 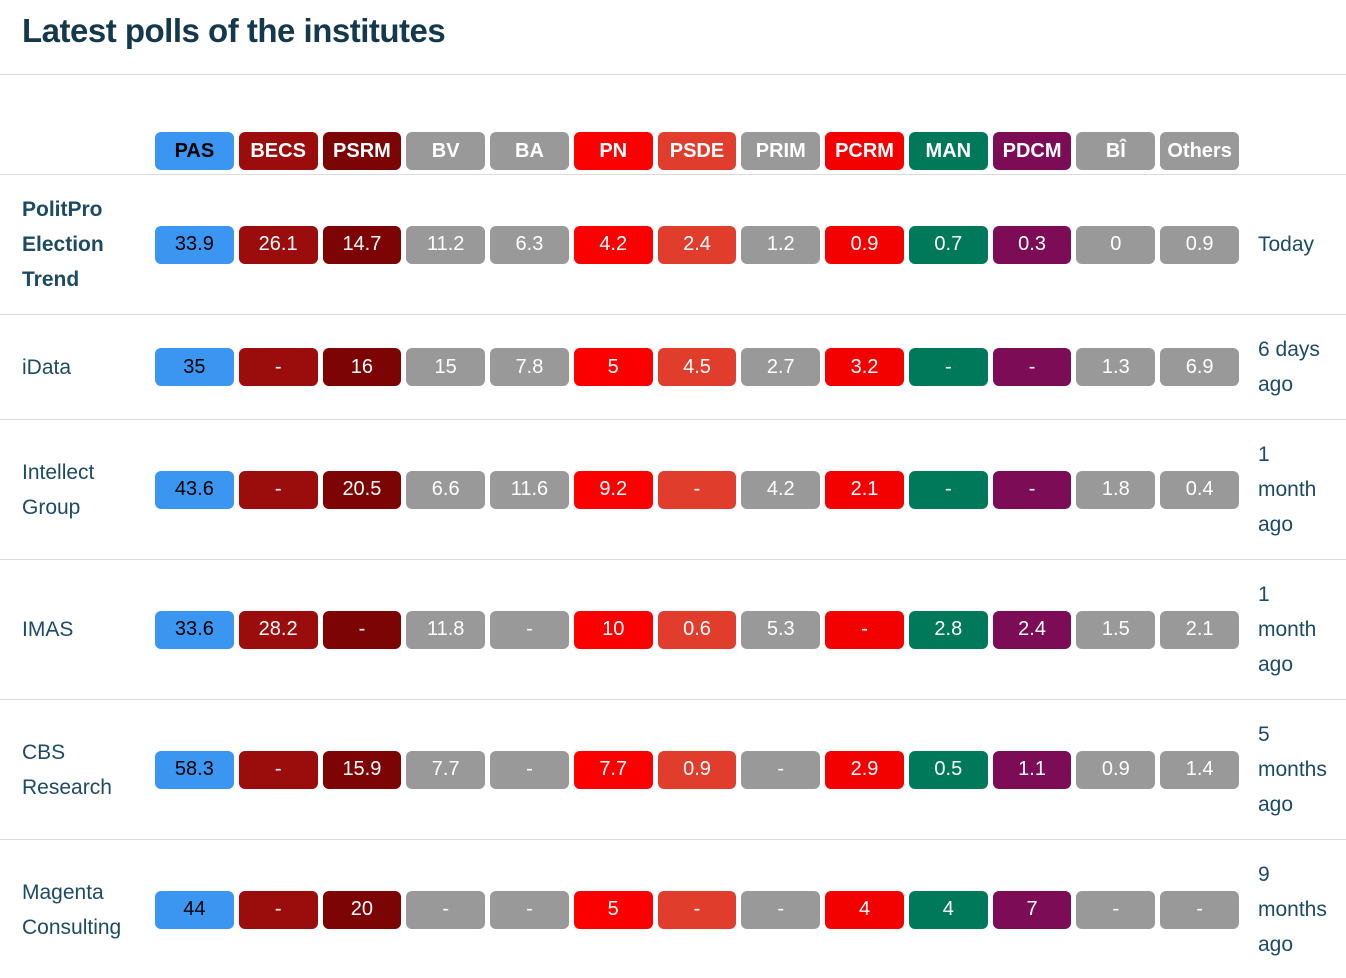 What do you see at coordinates (864, 629) in the screenshot?
I see `poll-value-pcrm: -` at bounding box center [864, 629].